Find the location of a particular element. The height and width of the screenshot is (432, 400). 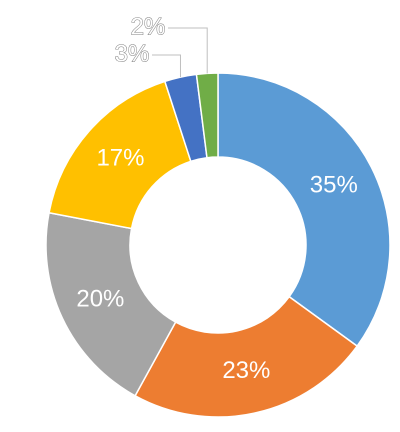

data-label: 2% is located at coordinates (148, 26).